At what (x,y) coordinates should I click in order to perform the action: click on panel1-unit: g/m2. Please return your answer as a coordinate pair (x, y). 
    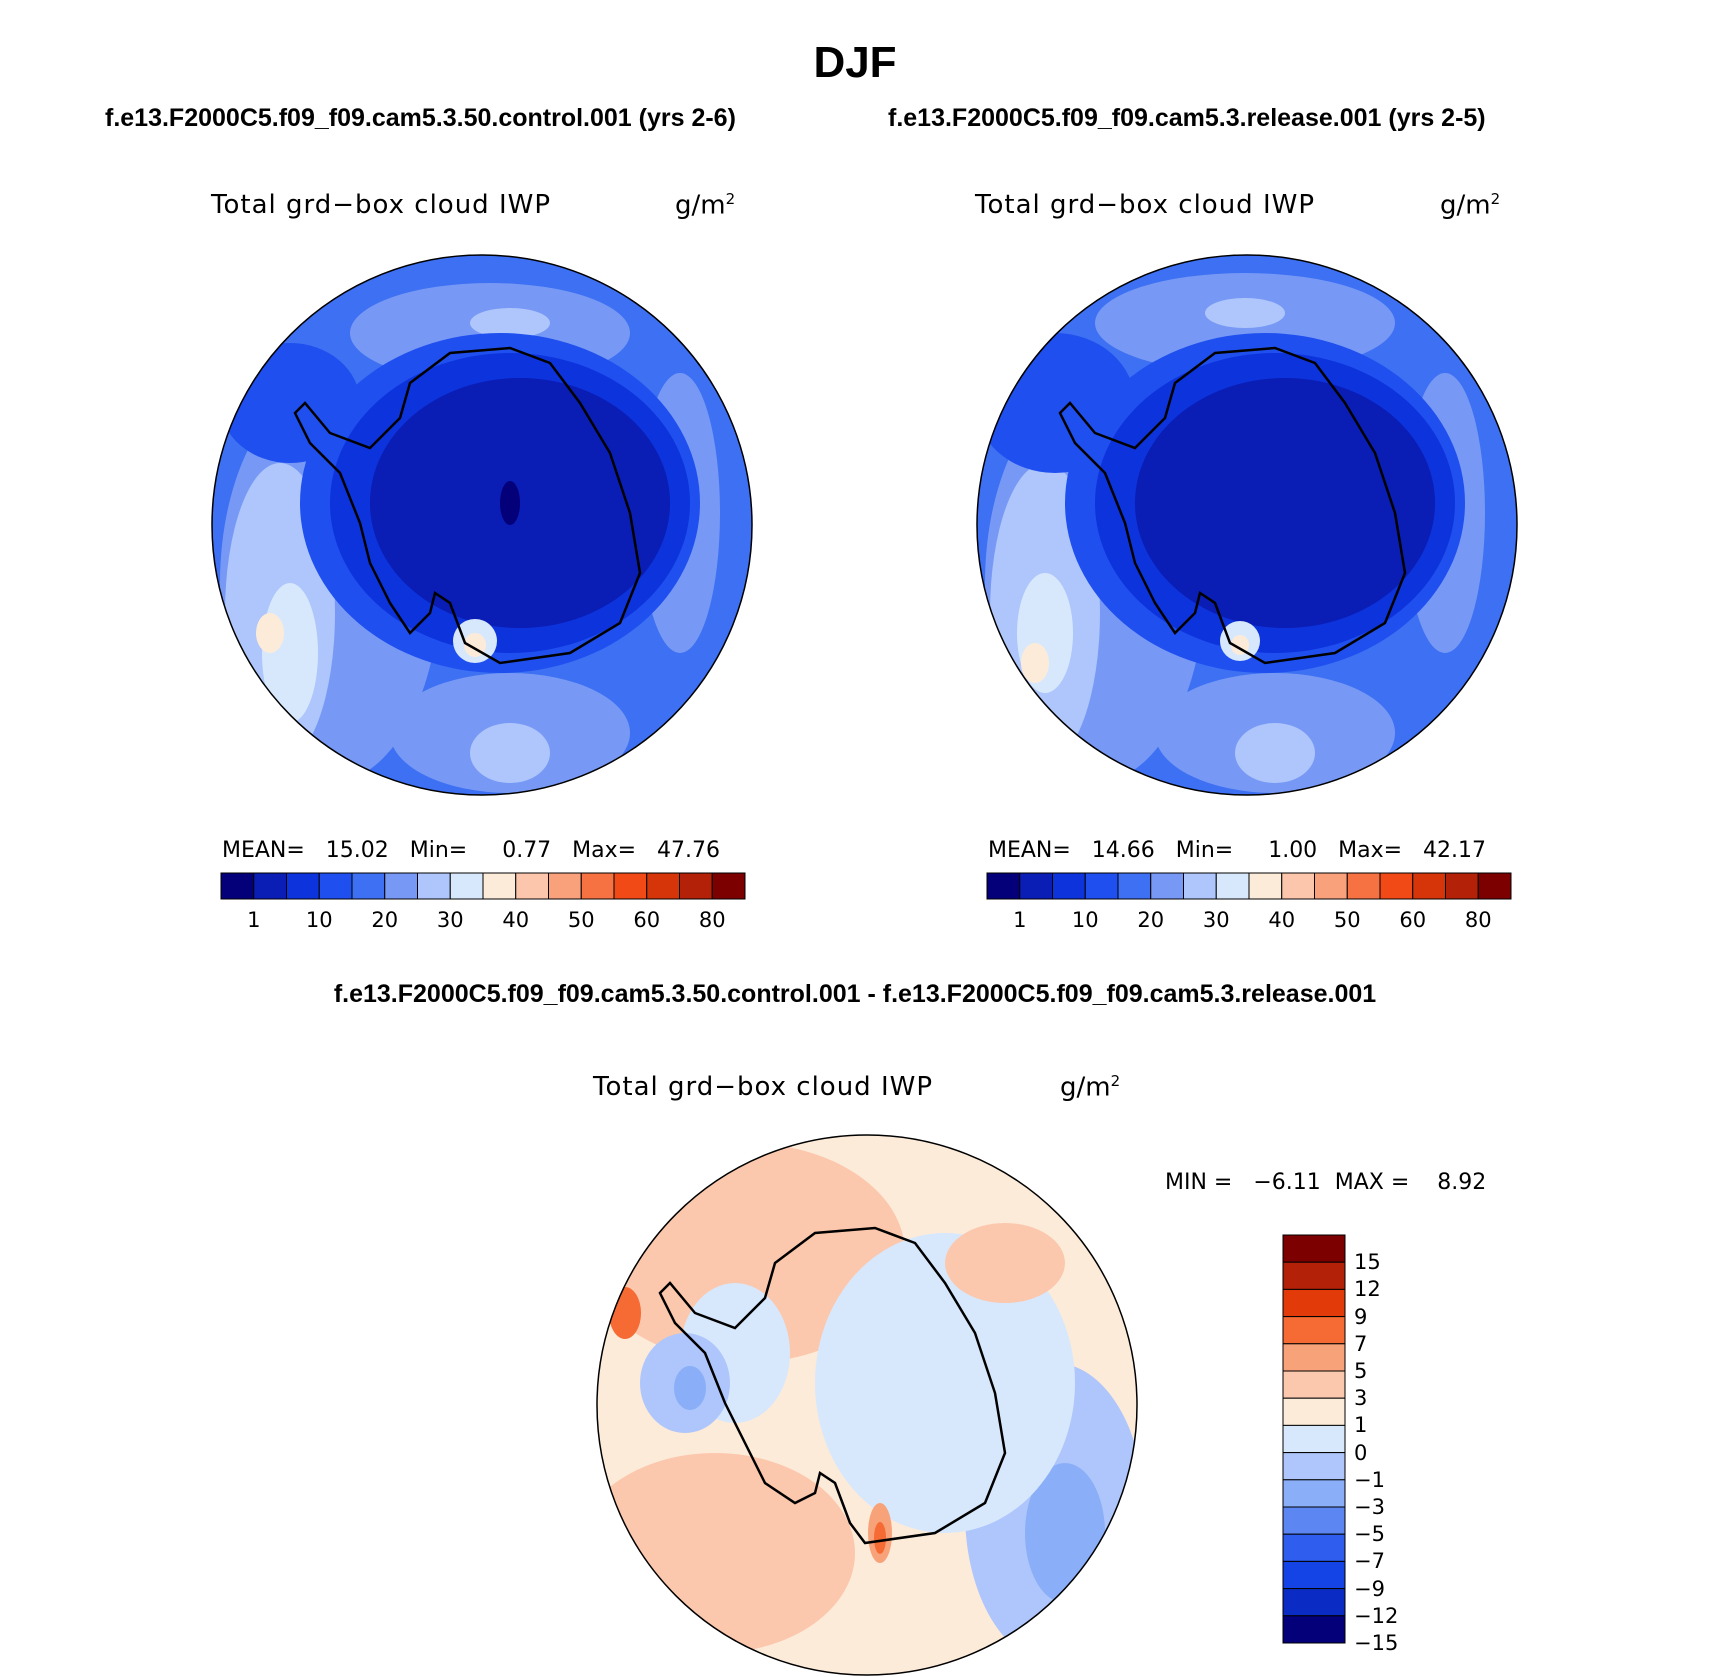
    Looking at the image, I should click on (705, 205).